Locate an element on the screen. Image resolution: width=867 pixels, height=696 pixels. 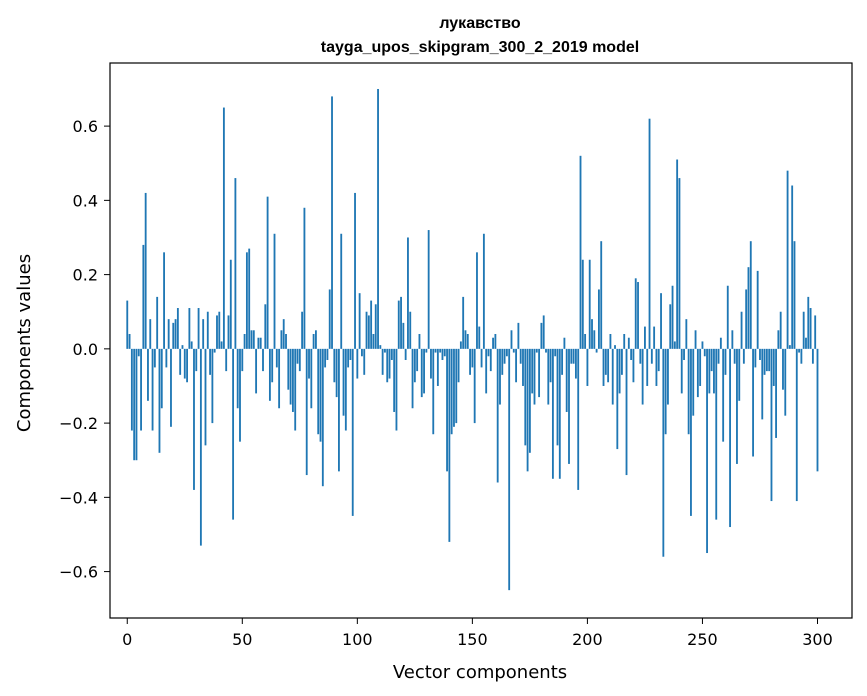
y-tick-label: 0.0 is located at coordinates (85, 349).